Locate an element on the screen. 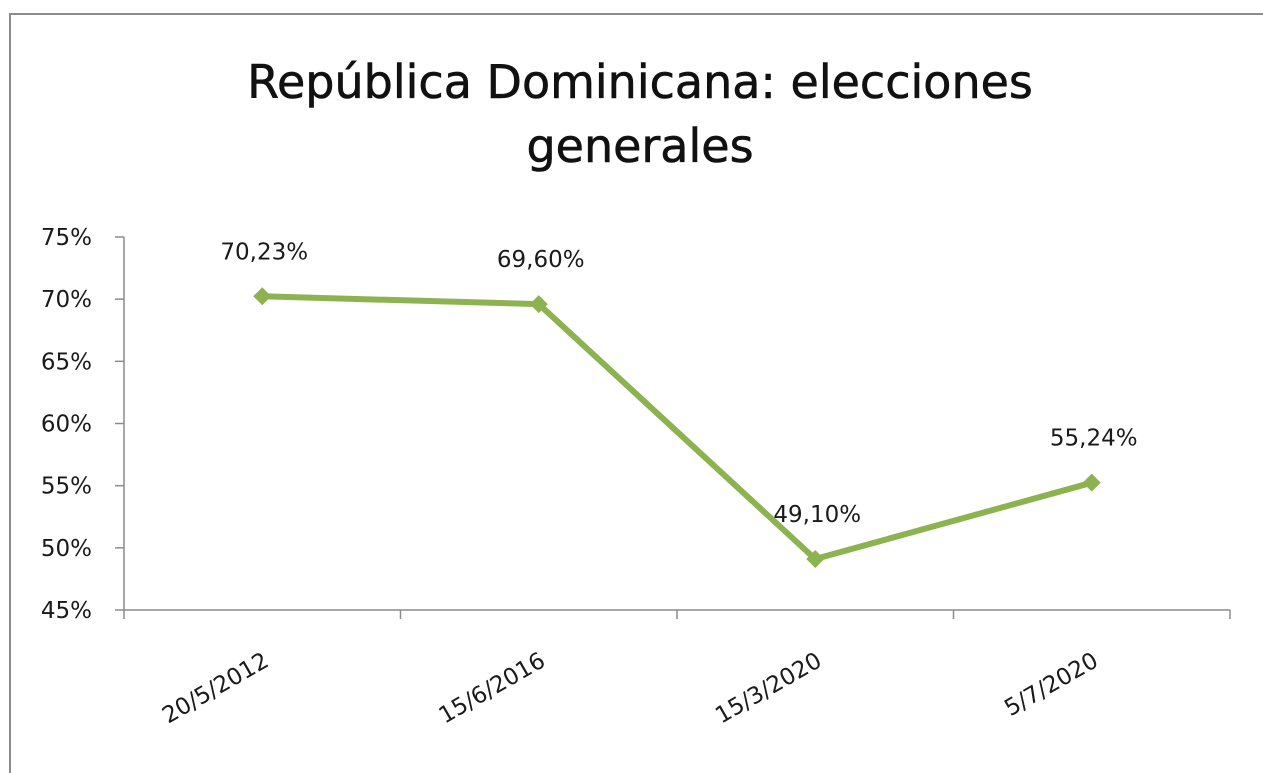  data-label: 70,23% is located at coordinates (264, 252).